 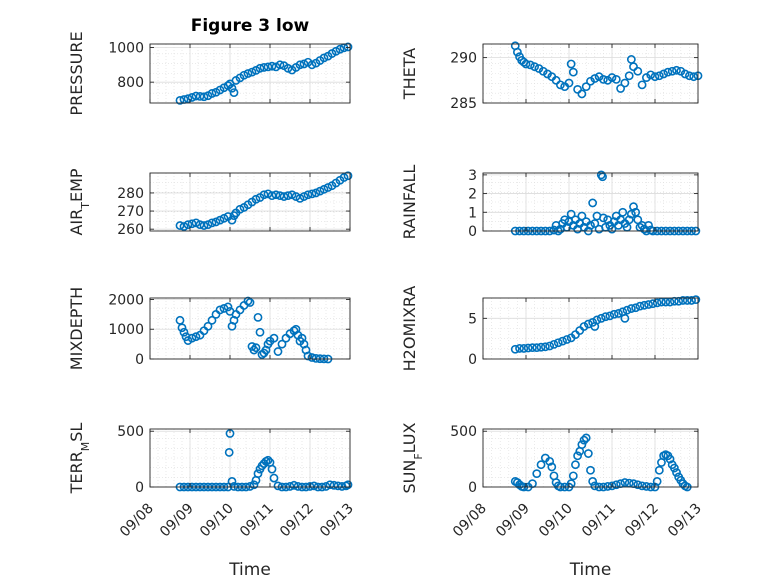 I want to click on y-tick-label: 270, so click(x=130, y=212).